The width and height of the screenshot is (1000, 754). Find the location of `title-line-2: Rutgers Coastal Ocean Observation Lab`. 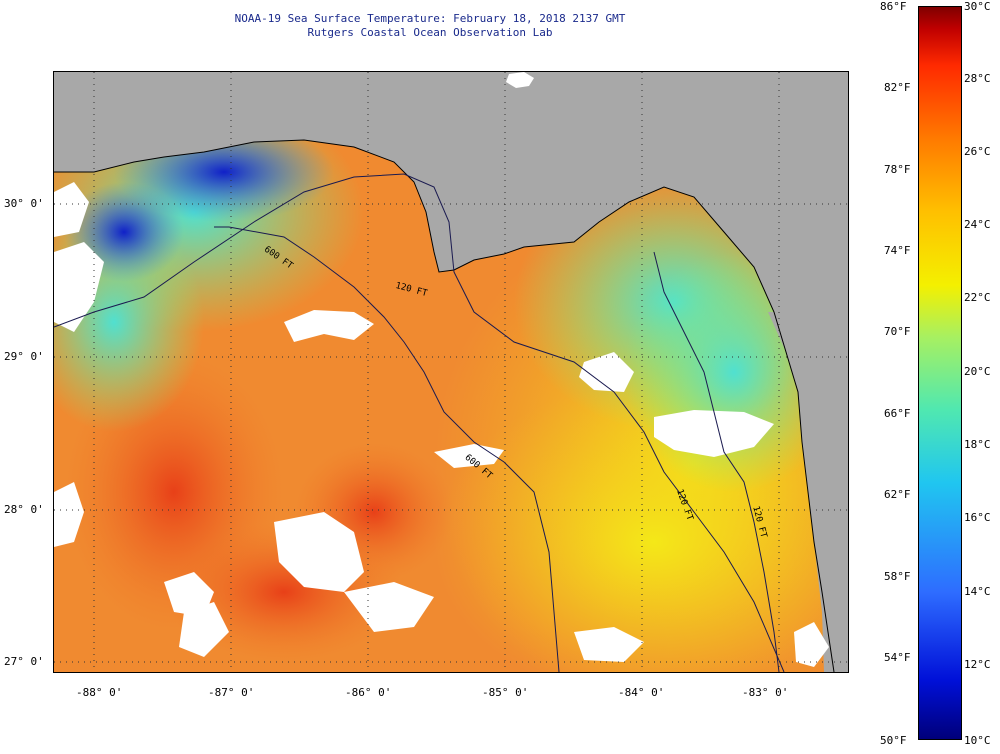

title-line-2: Rutgers Coastal Ocean Observation Lab is located at coordinates (430, 32).